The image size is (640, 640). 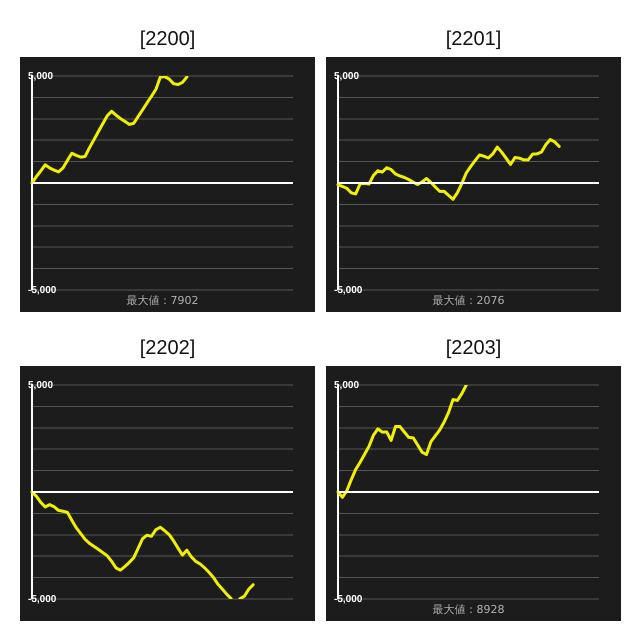 What do you see at coordinates (473, 39) in the screenshot?
I see `chart-title: [2201]` at bounding box center [473, 39].